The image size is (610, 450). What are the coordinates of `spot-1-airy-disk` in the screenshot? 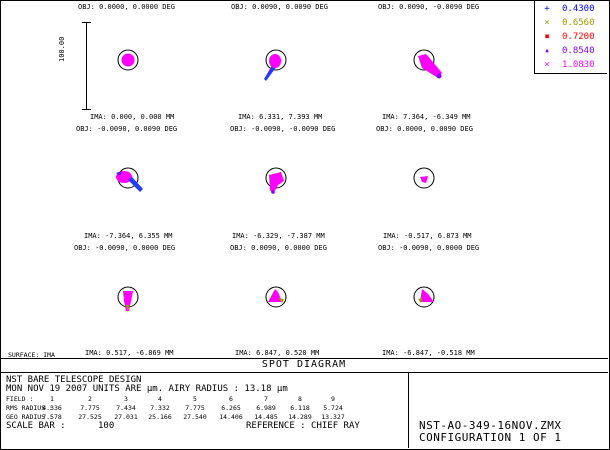 It's located at (128, 60).